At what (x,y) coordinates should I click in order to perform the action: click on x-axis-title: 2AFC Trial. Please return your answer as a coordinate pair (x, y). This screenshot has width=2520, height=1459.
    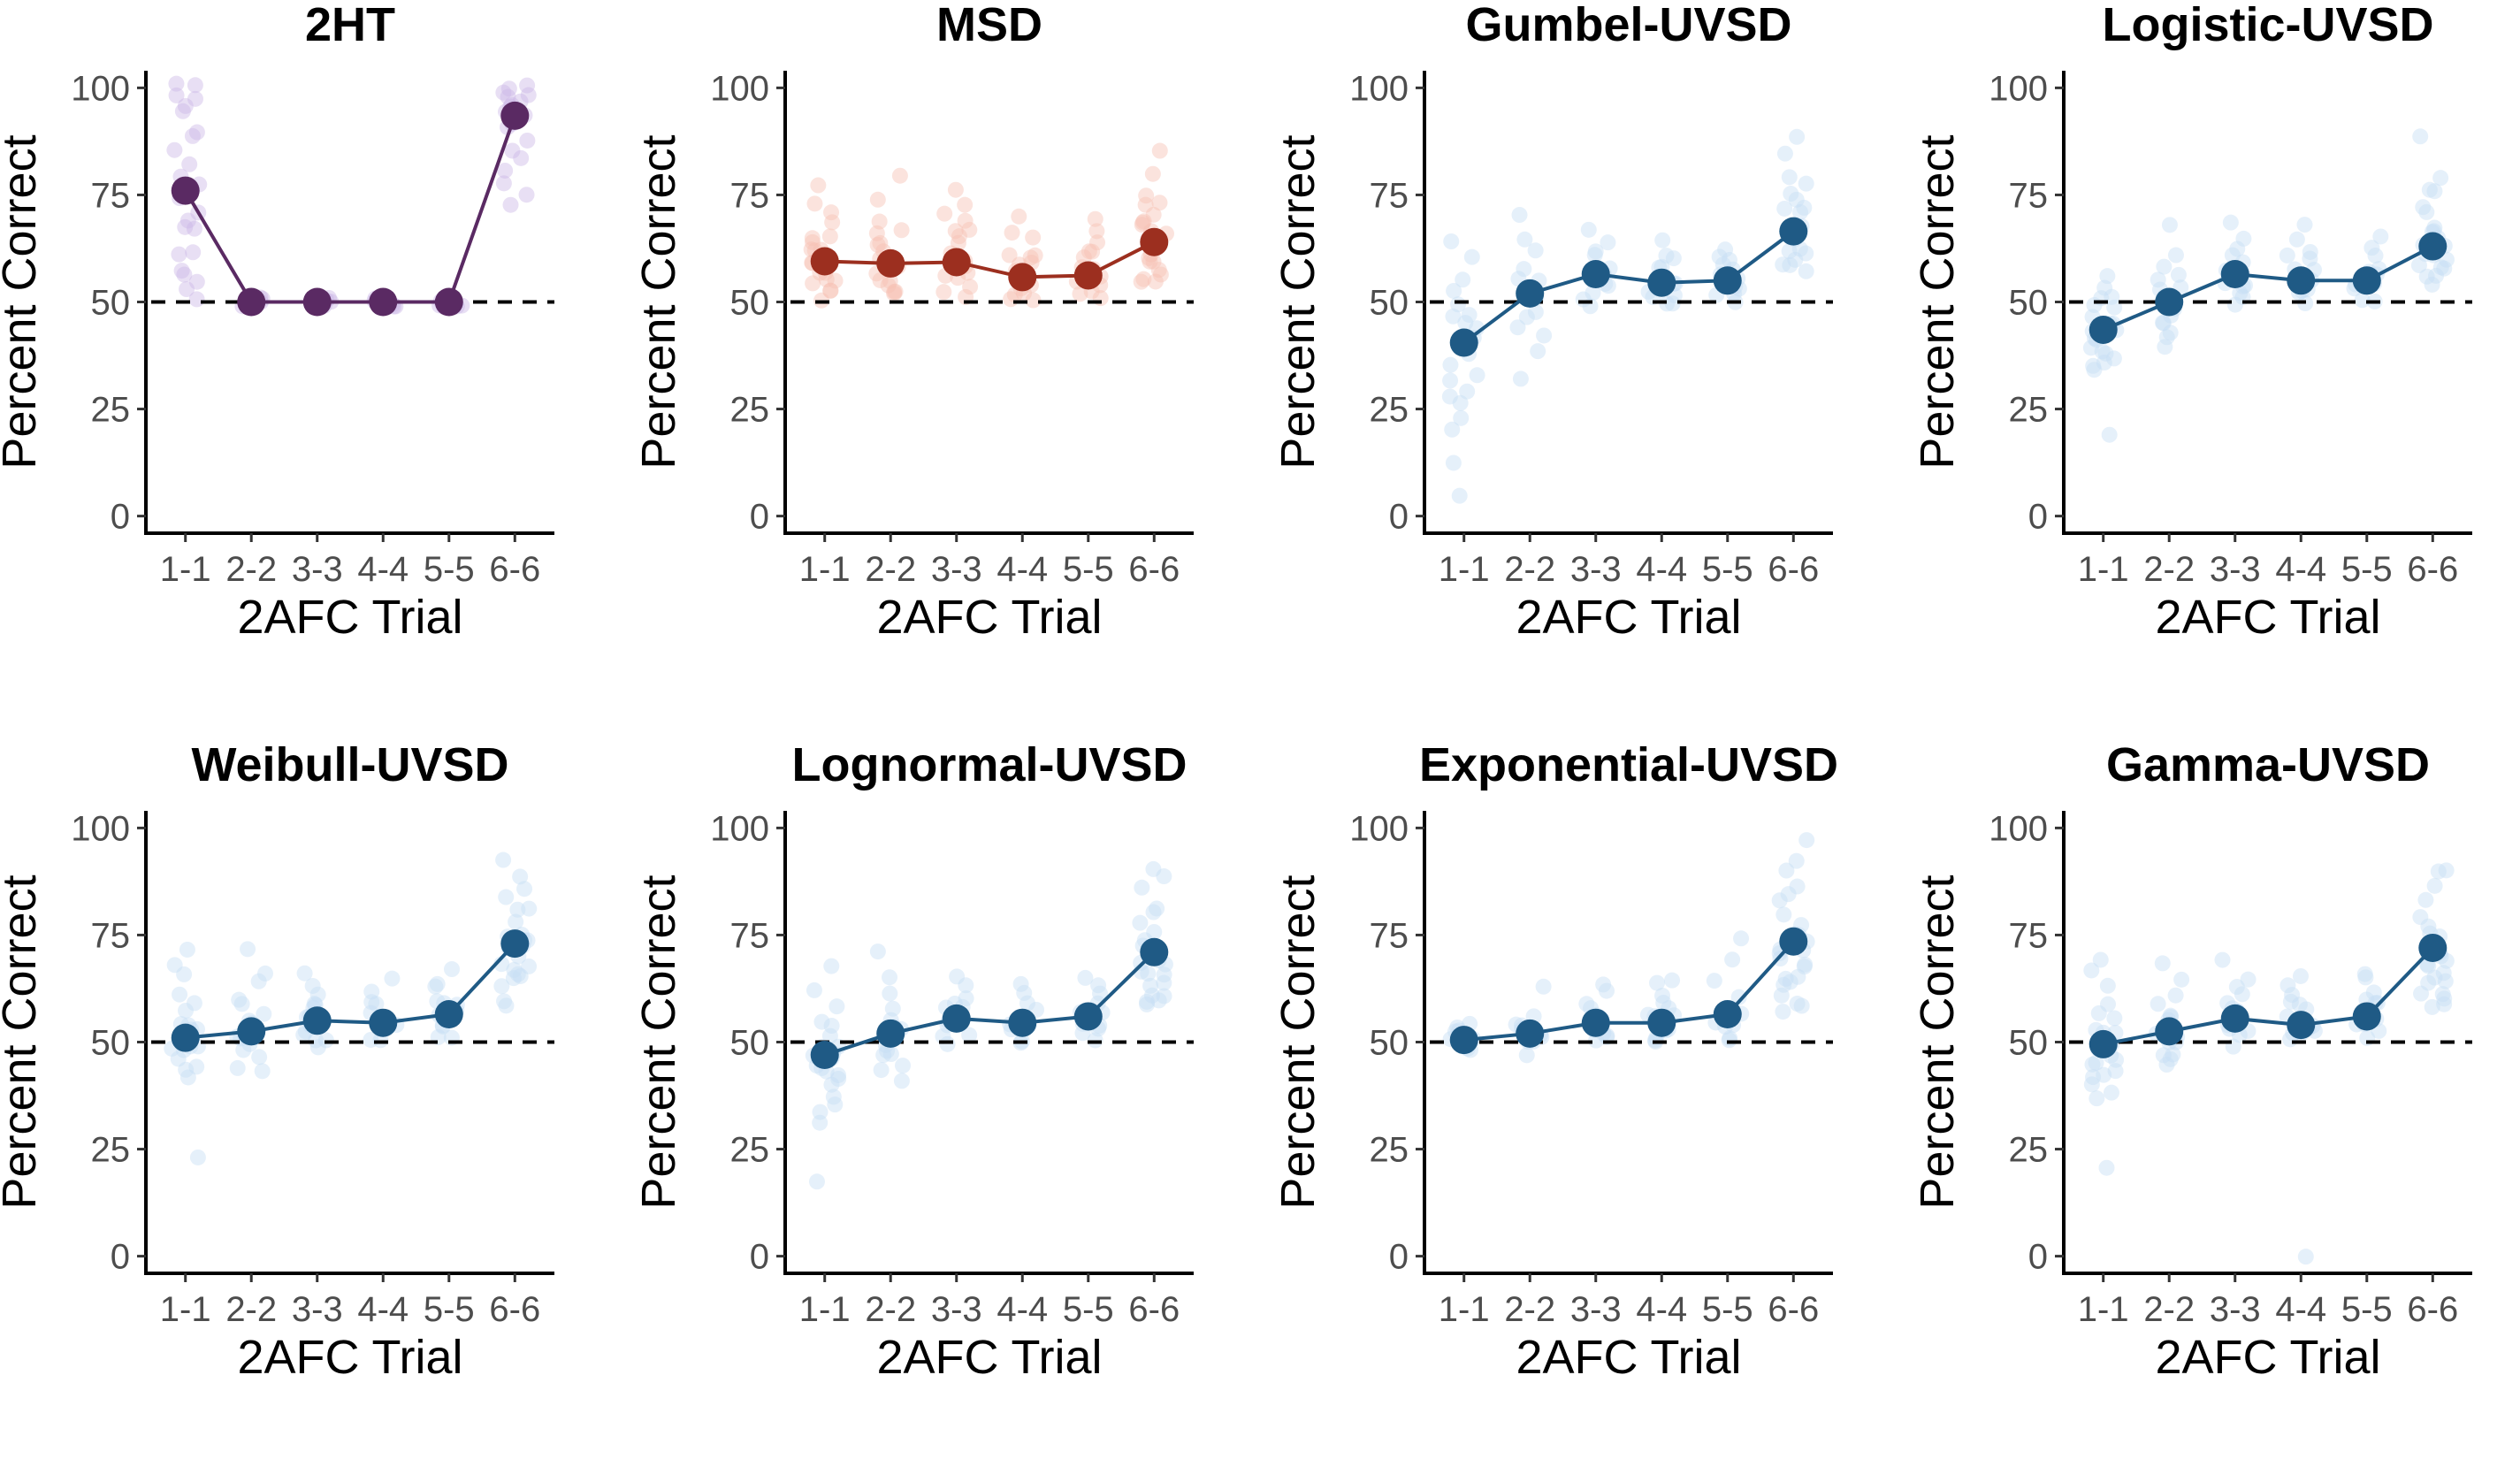
    Looking at the image, I should click on (1628, 618).